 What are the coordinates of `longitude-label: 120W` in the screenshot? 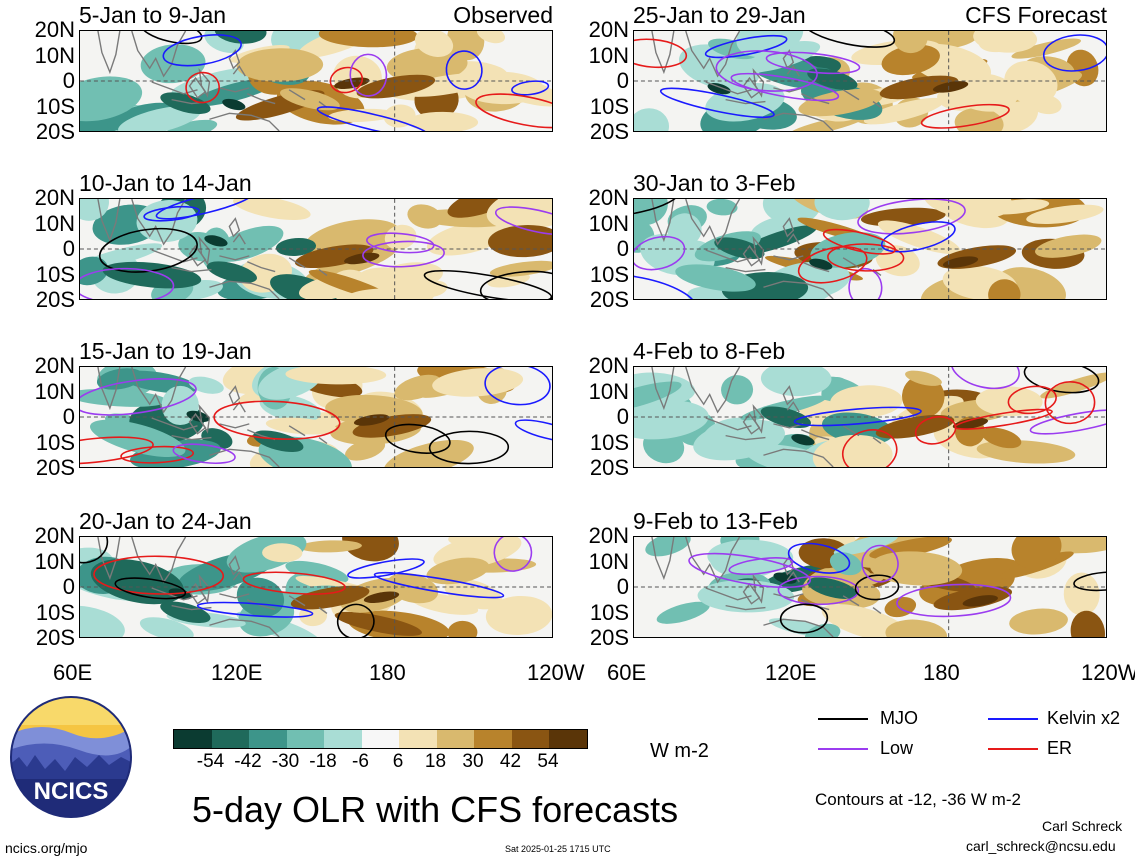 It's located at (556, 672).